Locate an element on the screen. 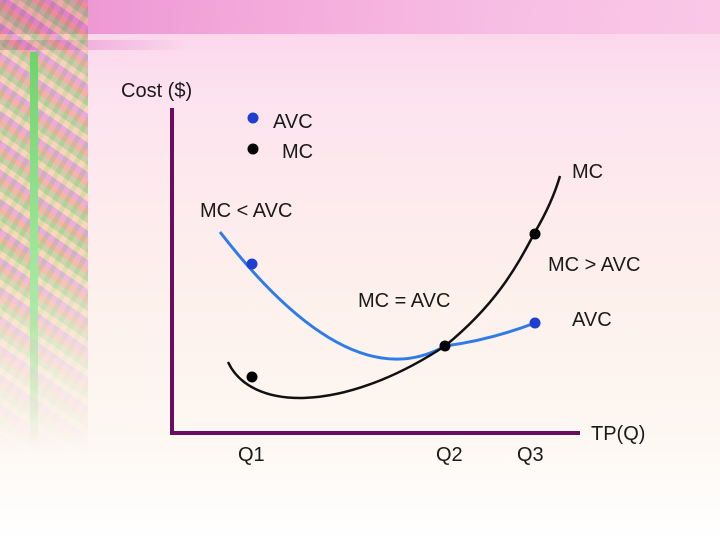 This screenshot has width=720, height=540. decorative-underline is located at coordinates (95, 45).